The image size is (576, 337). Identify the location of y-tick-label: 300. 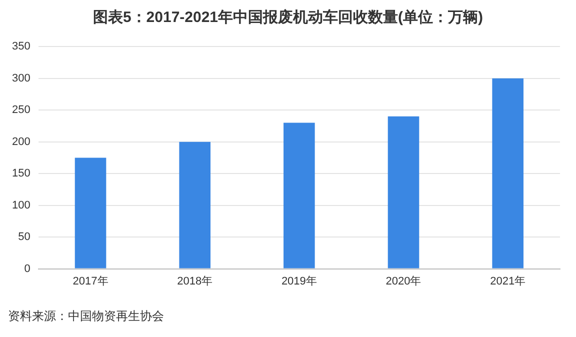
(21, 78).